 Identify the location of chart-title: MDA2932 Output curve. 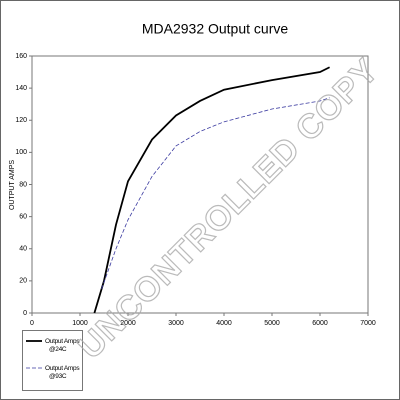
(215, 29).